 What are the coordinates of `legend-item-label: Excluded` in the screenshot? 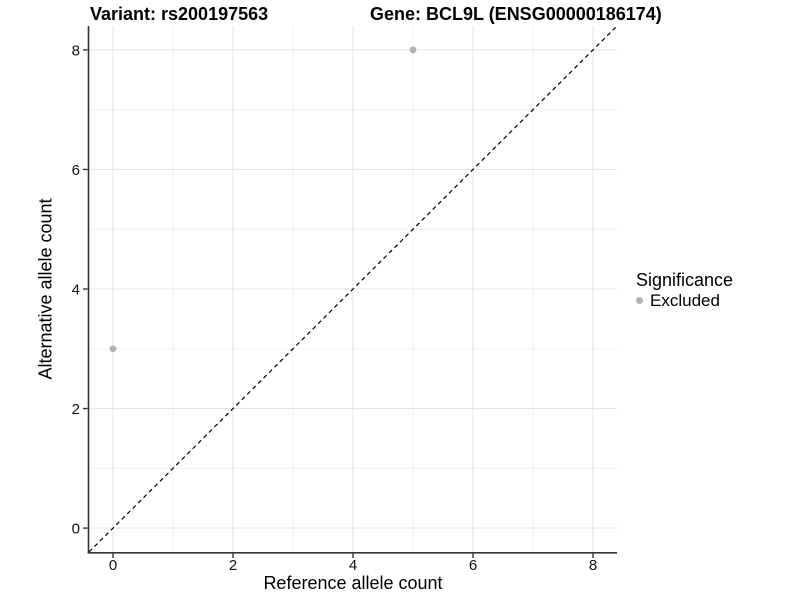 It's located at (685, 300).